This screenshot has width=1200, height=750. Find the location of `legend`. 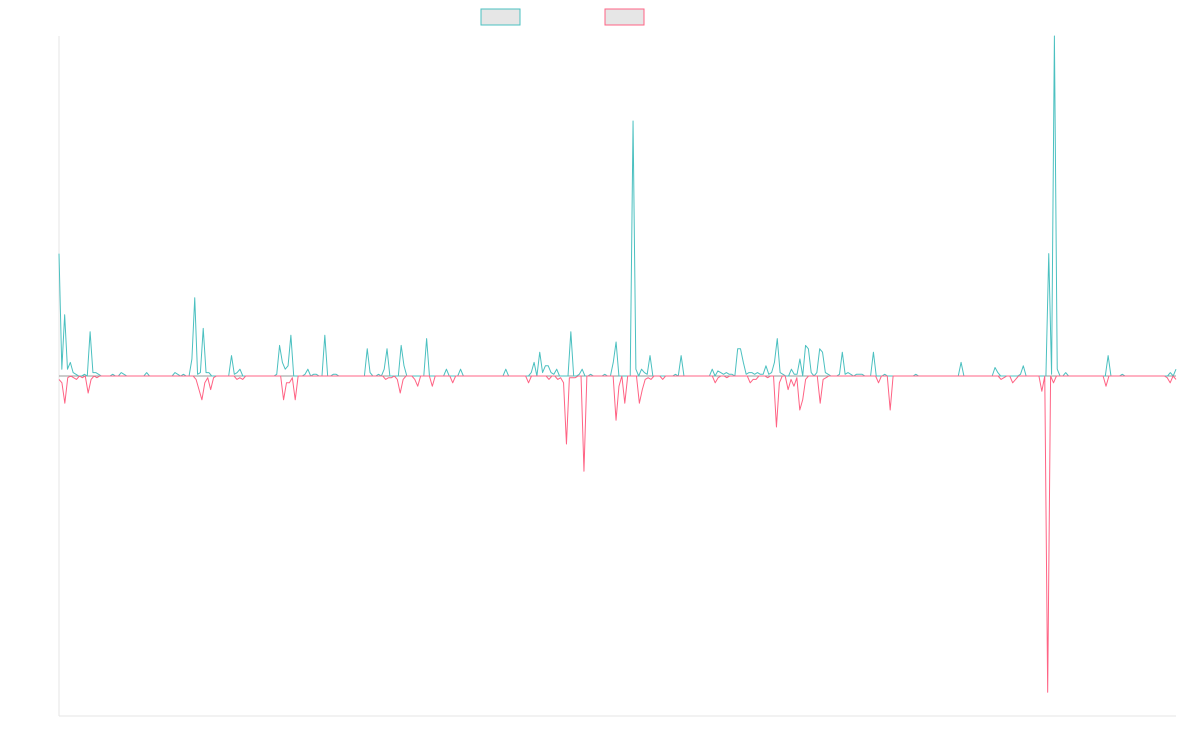

legend is located at coordinates (562, 17).